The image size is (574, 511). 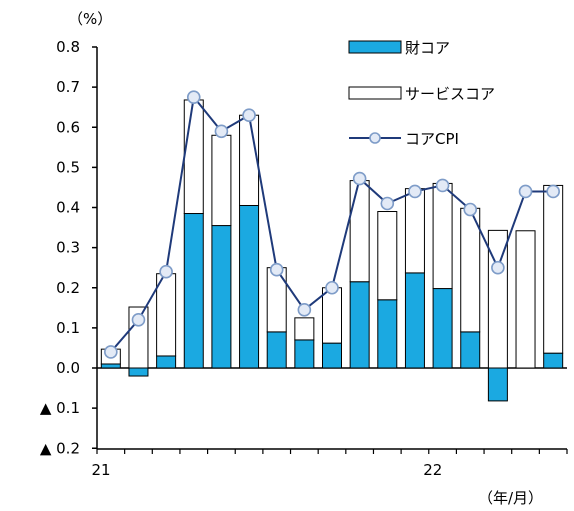 I want to click on y-tick-label: ▲ 0.1, so click(x=60, y=408).